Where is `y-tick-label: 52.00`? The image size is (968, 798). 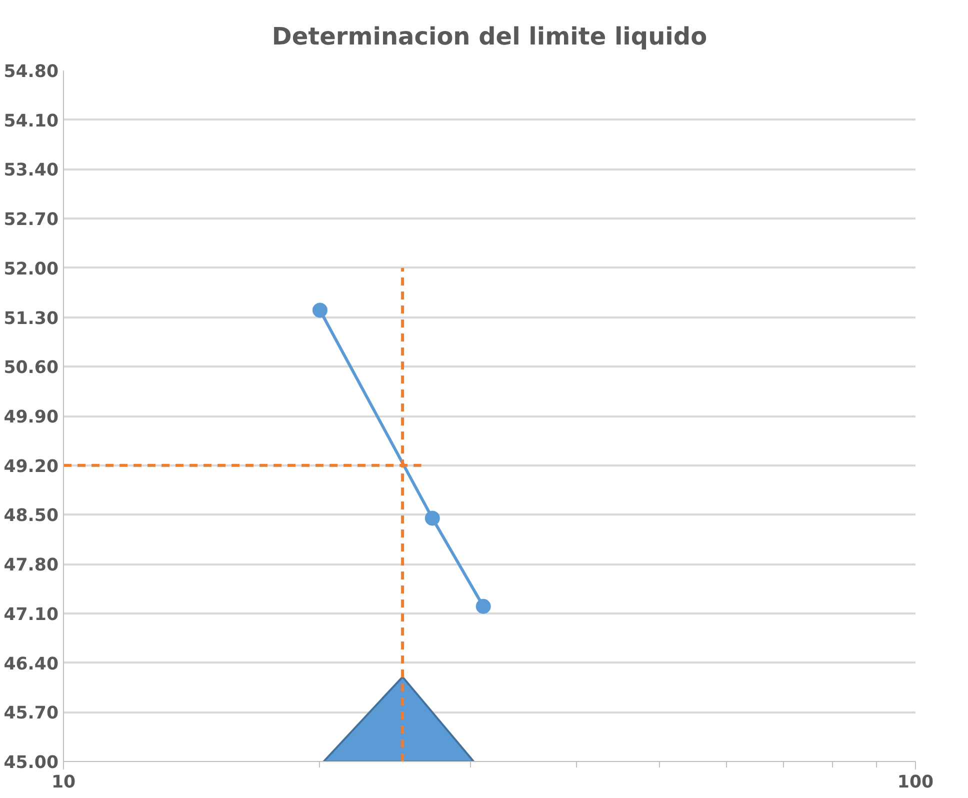 y-tick-label: 52.00 is located at coordinates (31, 269).